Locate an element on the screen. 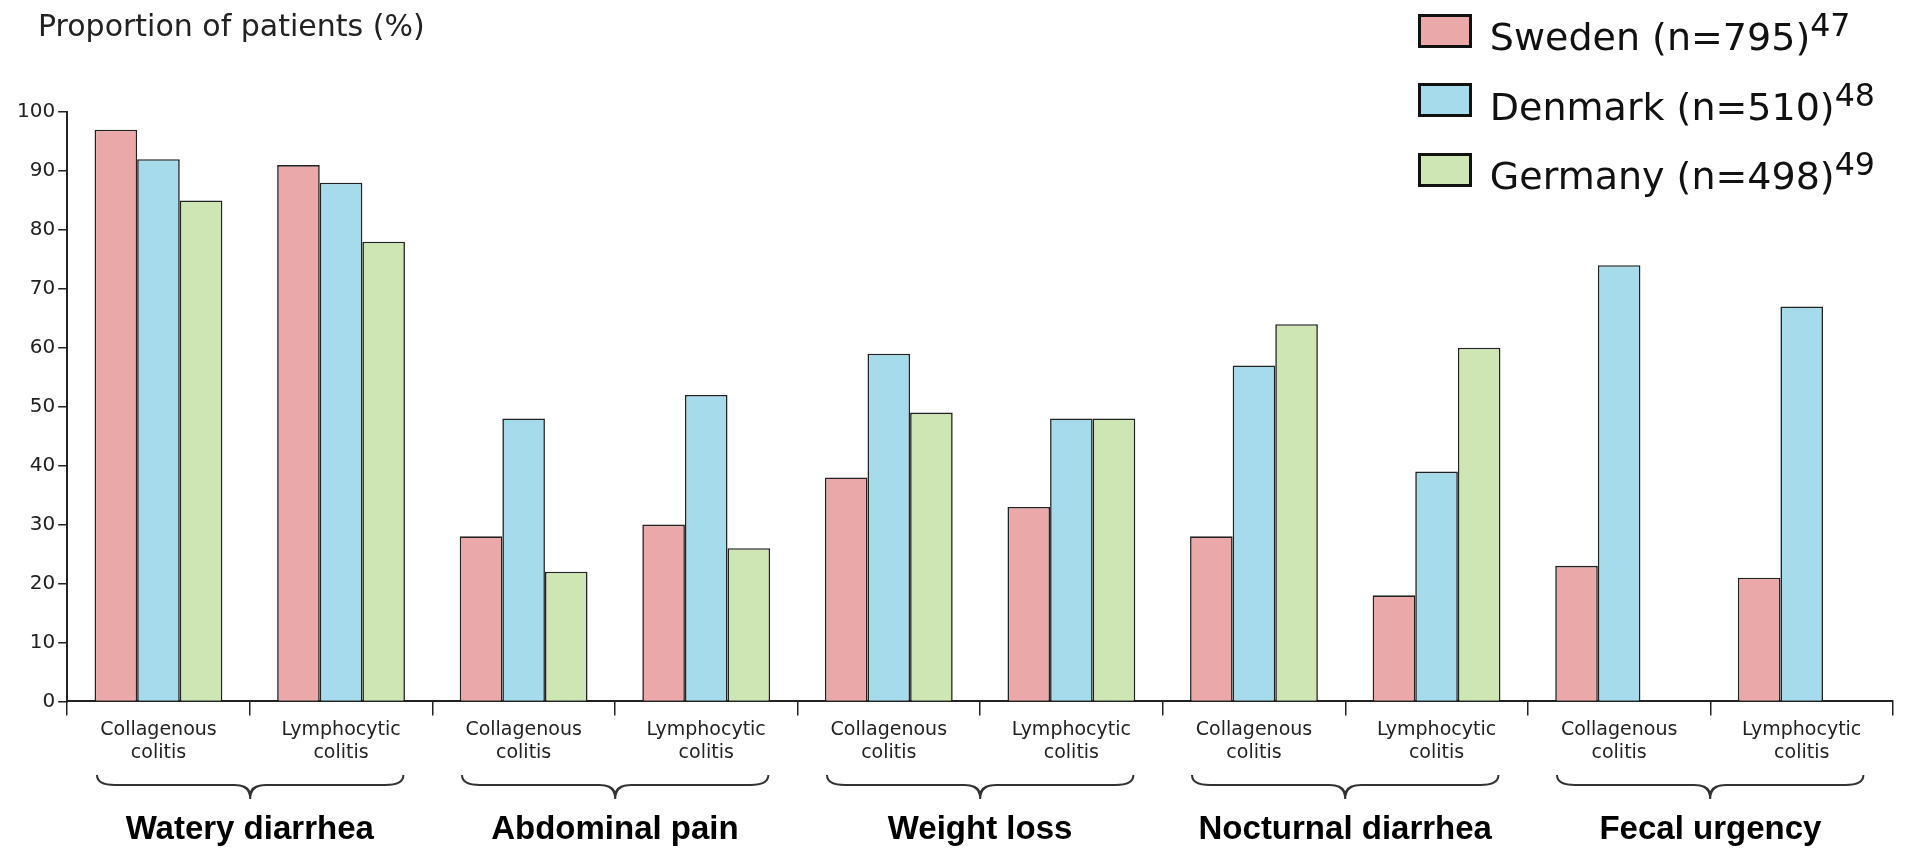  y-tick-label: 100 is located at coordinates (36, 110).